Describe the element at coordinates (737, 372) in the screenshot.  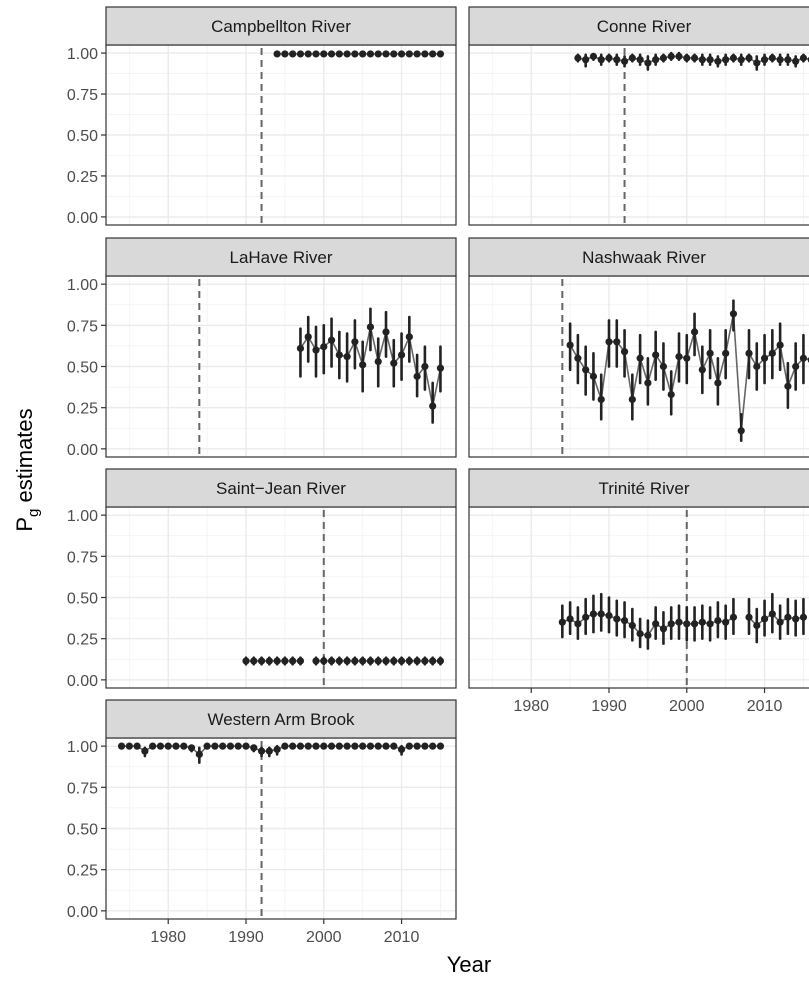
I see `connector-line` at that location.